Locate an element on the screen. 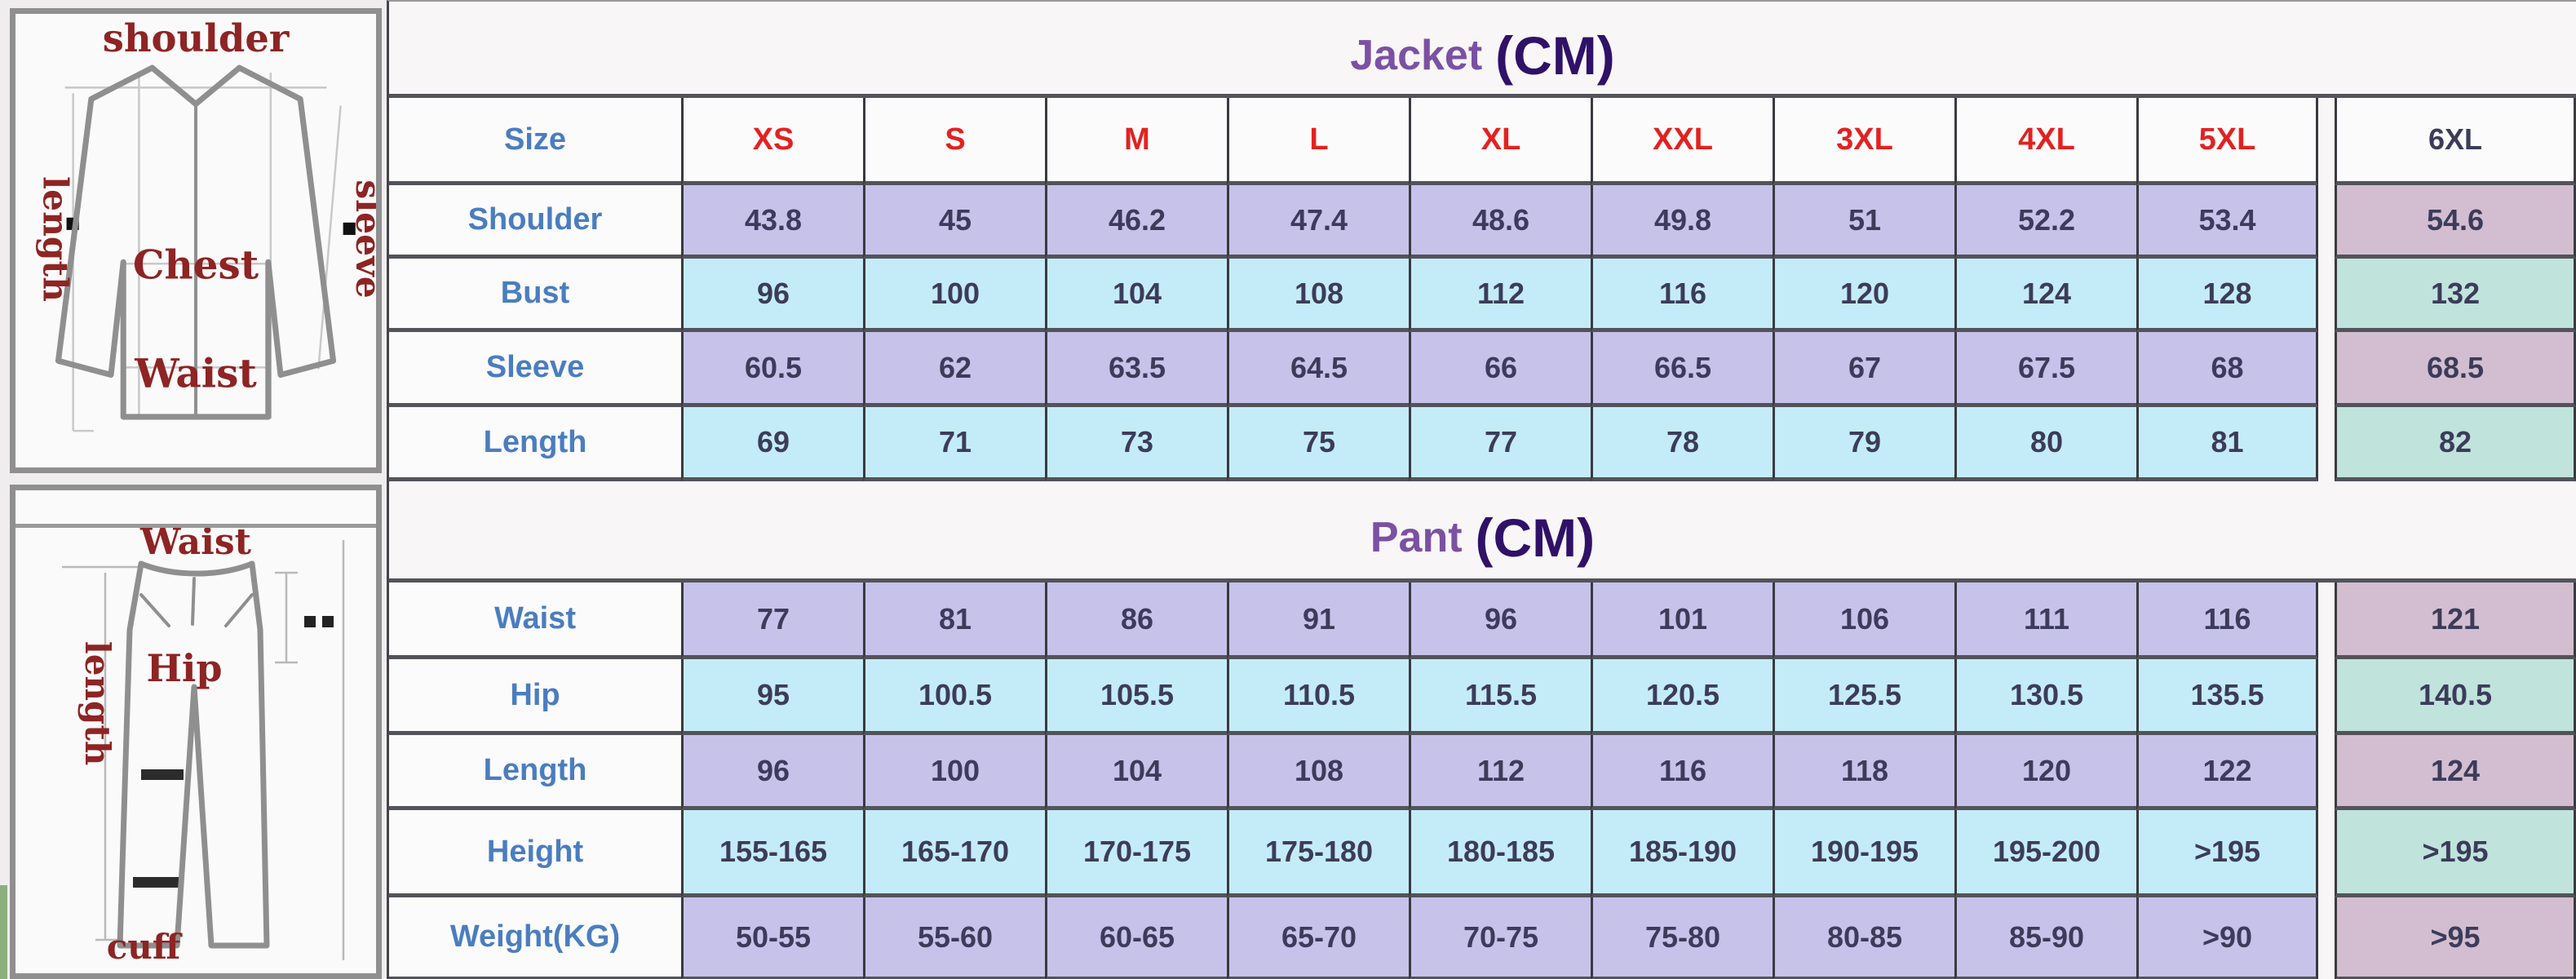 Image resolution: width=2576 pixels, height=979 pixels. table-cell-6xl: 82 is located at coordinates (2455, 444).